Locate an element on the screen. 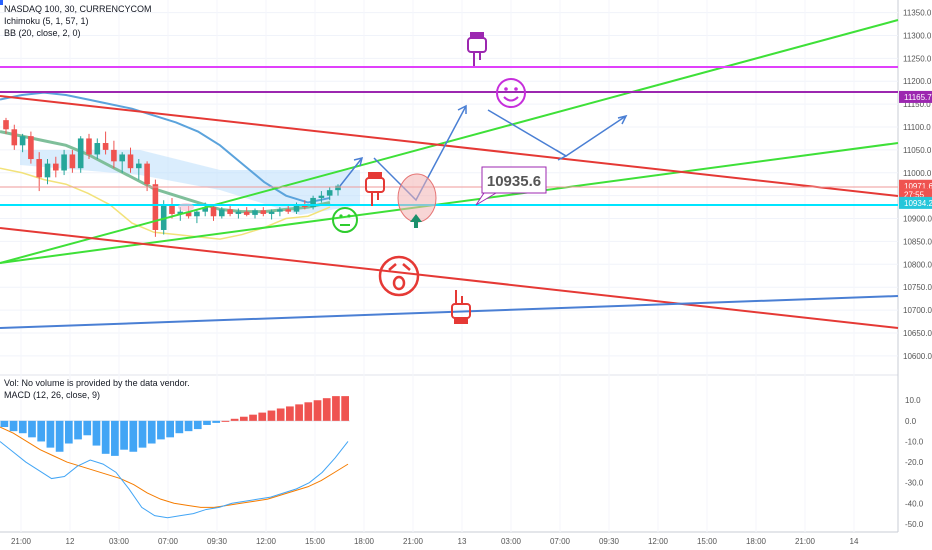 This screenshot has height=550, width=932. macd-tick-label: -50.0 is located at coordinates (914, 524).